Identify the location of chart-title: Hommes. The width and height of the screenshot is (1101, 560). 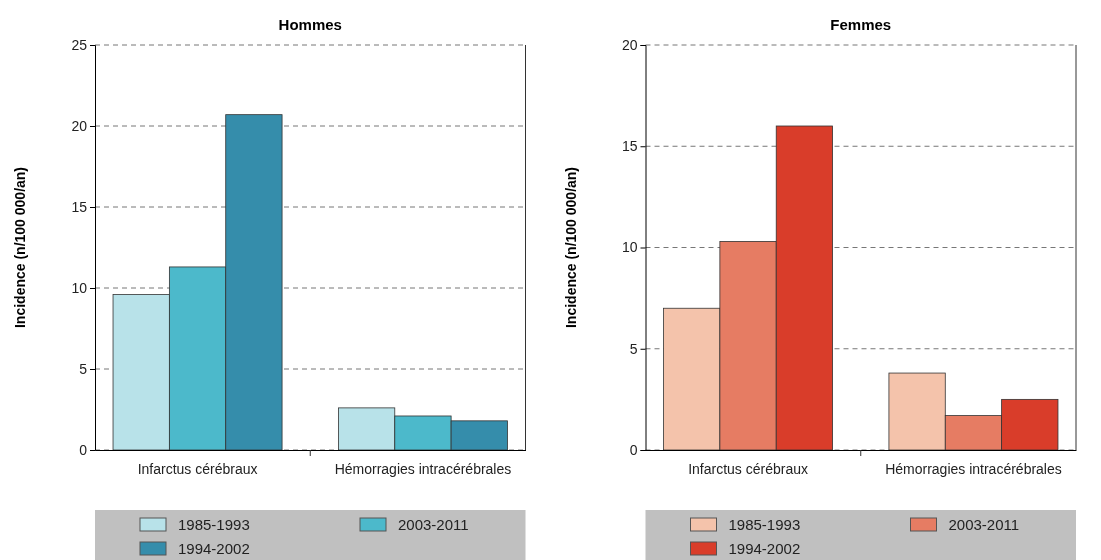
(310, 24).